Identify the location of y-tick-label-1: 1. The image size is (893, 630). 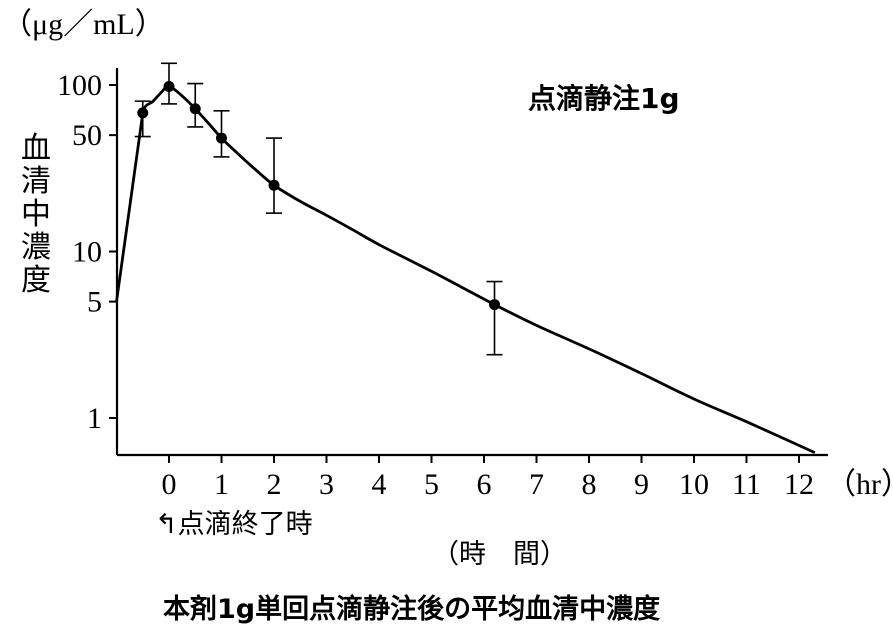
(94, 418).